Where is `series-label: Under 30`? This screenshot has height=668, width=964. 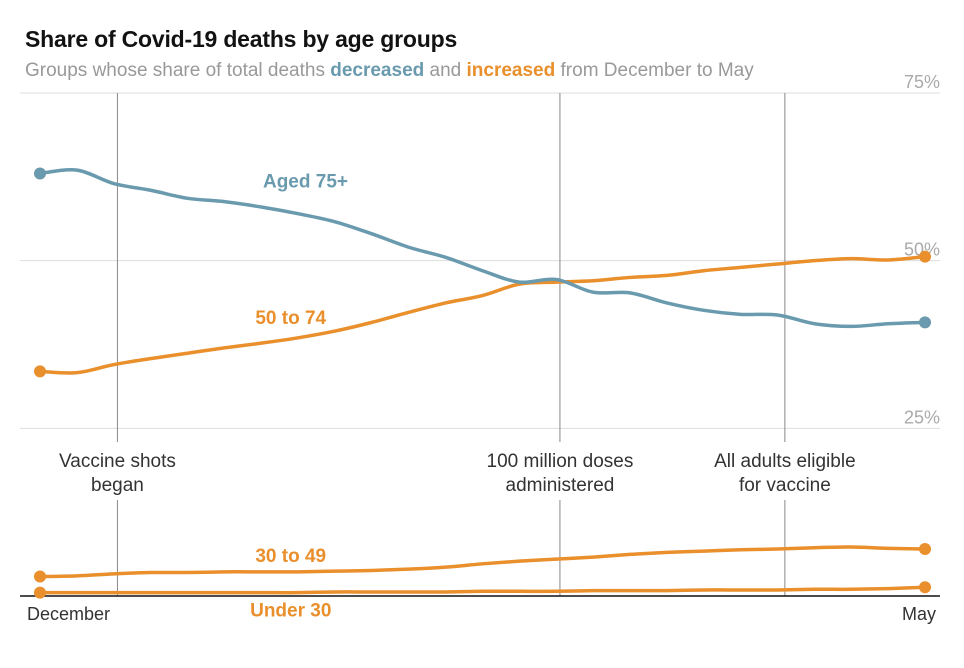
series-label: Under 30 is located at coordinates (290, 611).